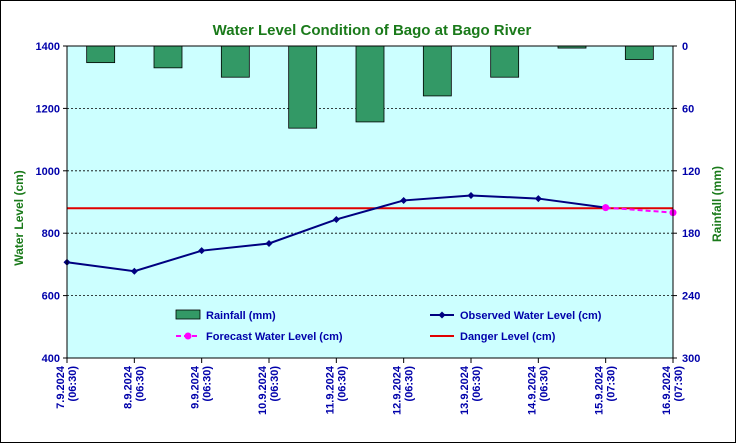 The height and width of the screenshot is (448, 736). I want to click on legend-label-forecast: Forecast Water Level (cm), so click(274, 337).